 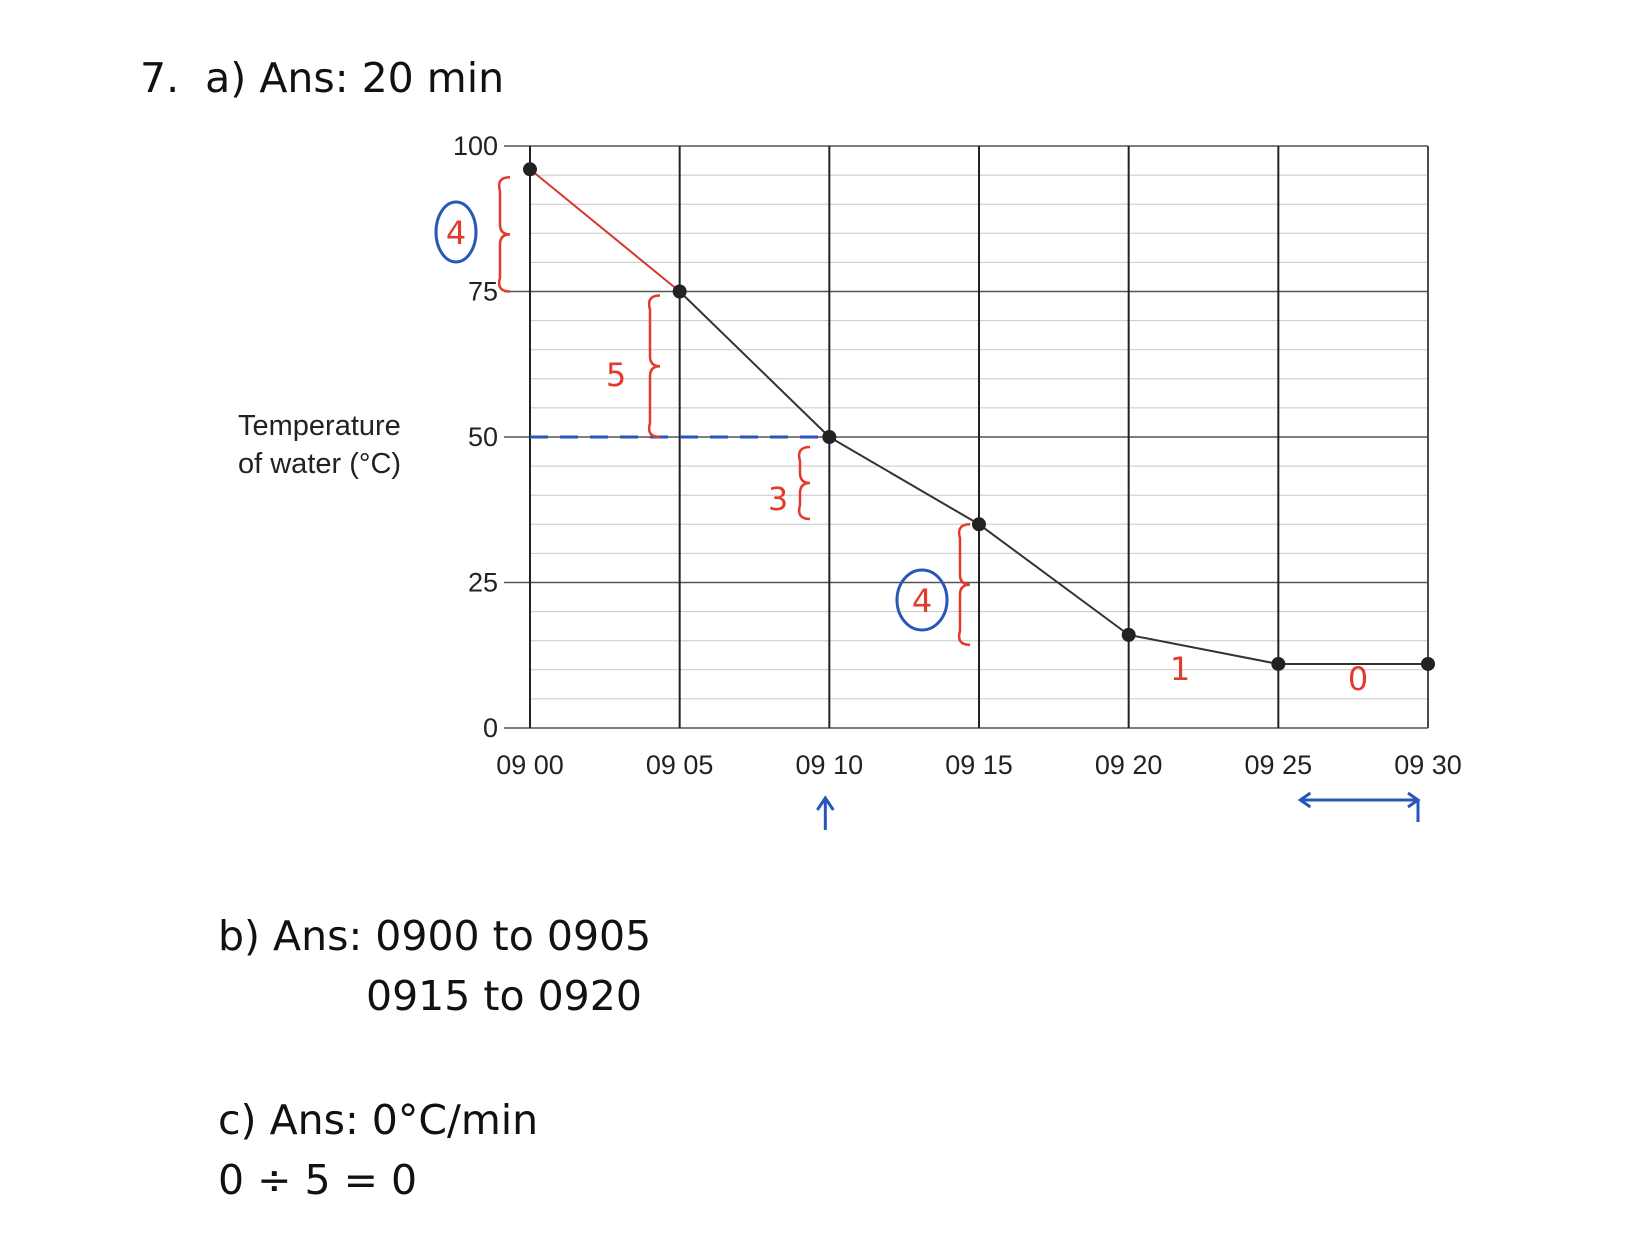 I want to click on y-tick-label: 75, so click(x=483, y=292).